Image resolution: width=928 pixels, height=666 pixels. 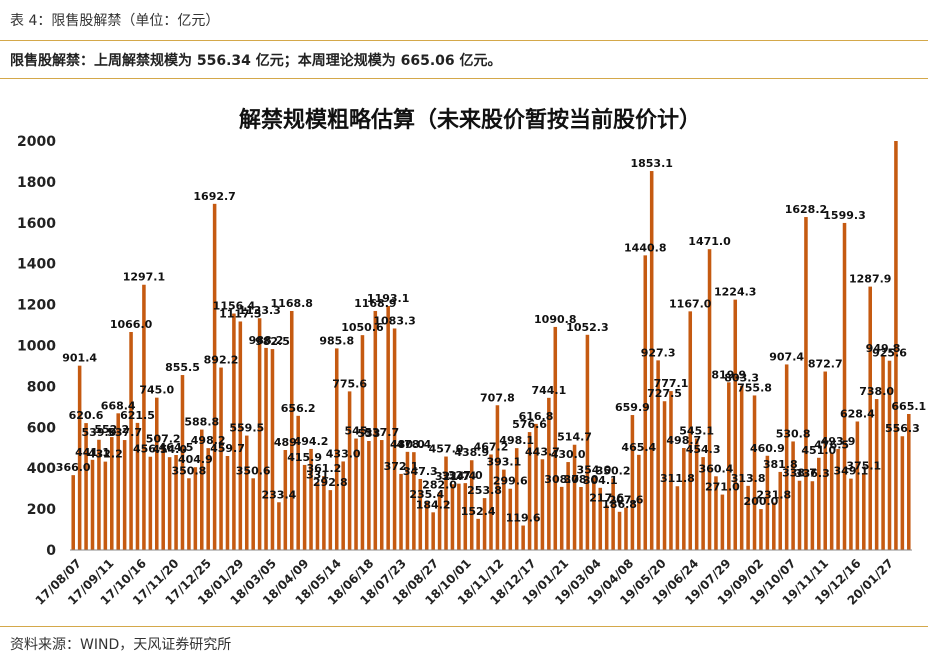 What do you see at coordinates (902, 428) in the screenshot?
I see `data-label: 556.3` at bounding box center [902, 428].